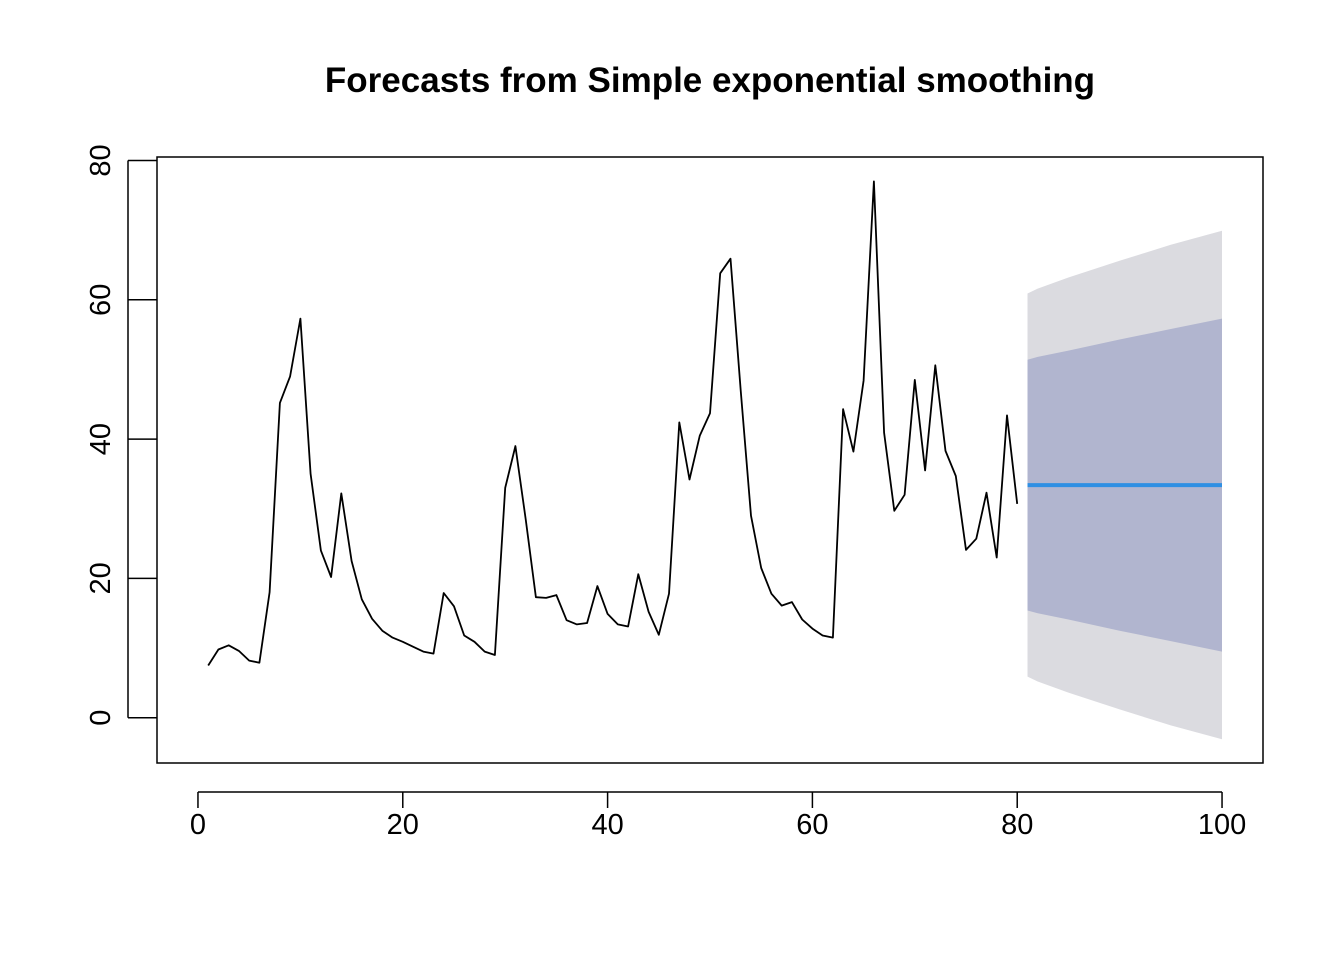 This screenshot has width=1344, height=960. Describe the element at coordinates (607, 825) in the screenshot. I see `x-tick-label: 40` at that location.